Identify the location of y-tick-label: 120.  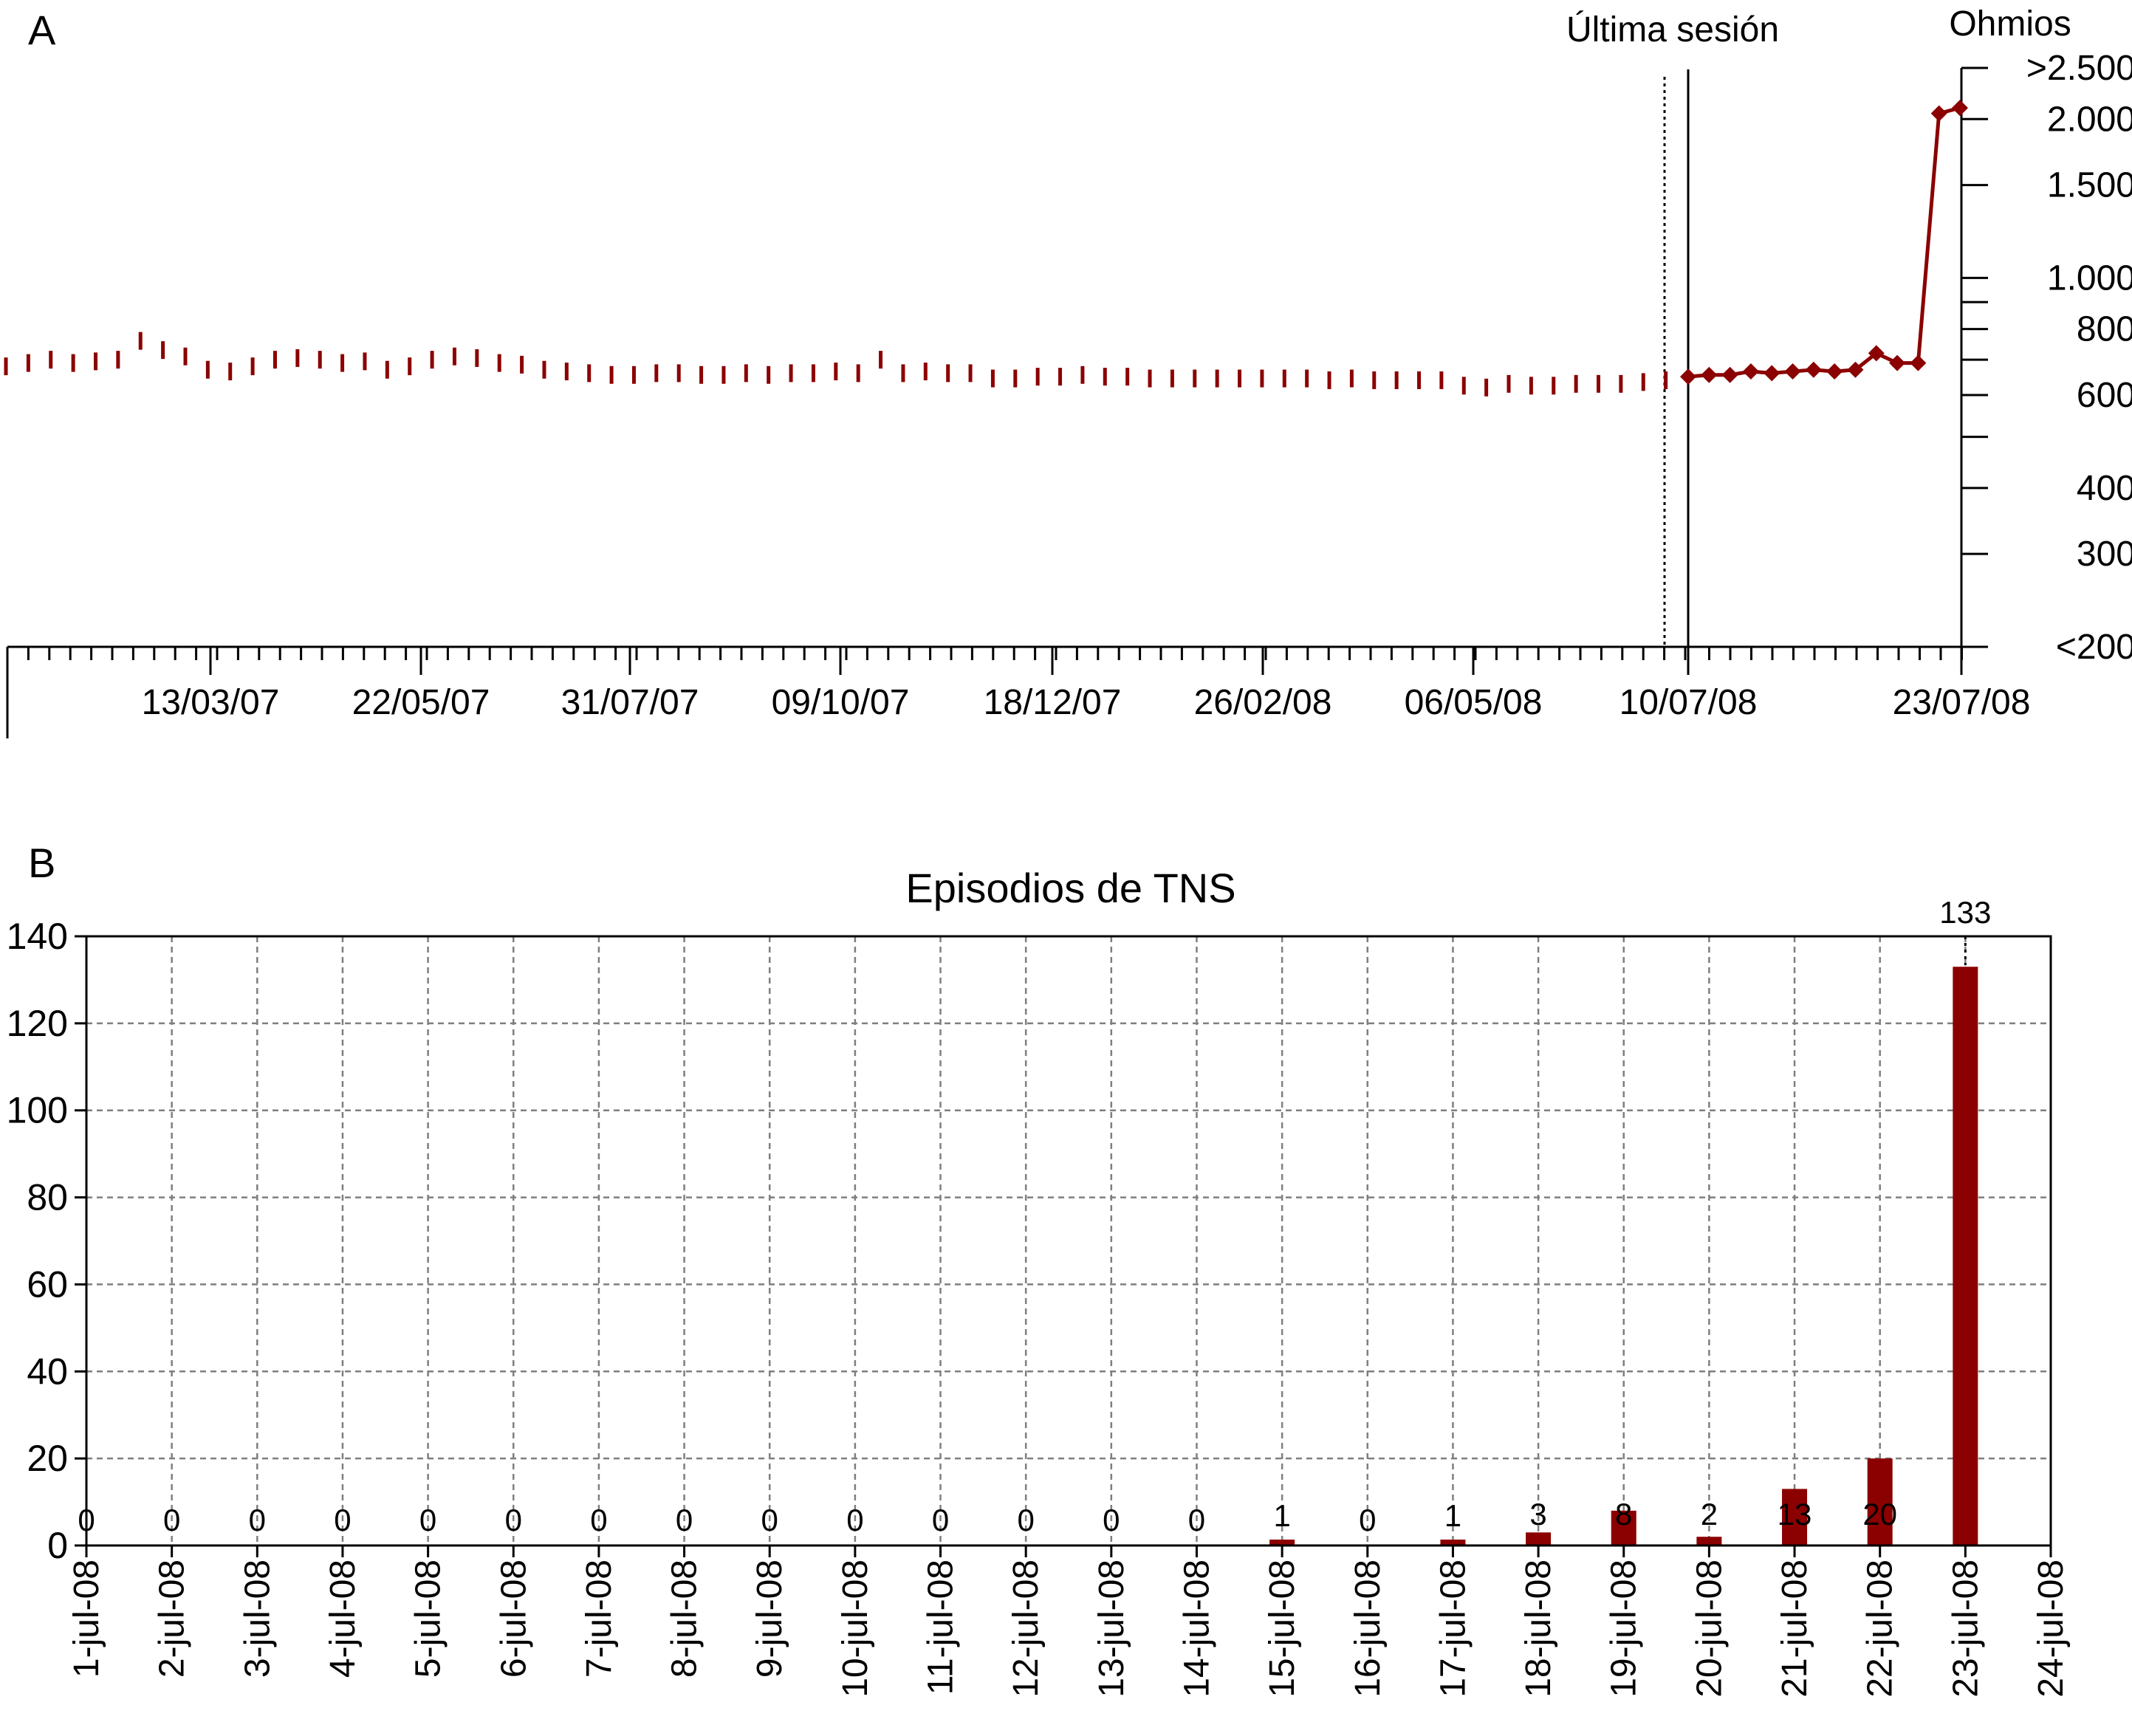
(37, 1023).